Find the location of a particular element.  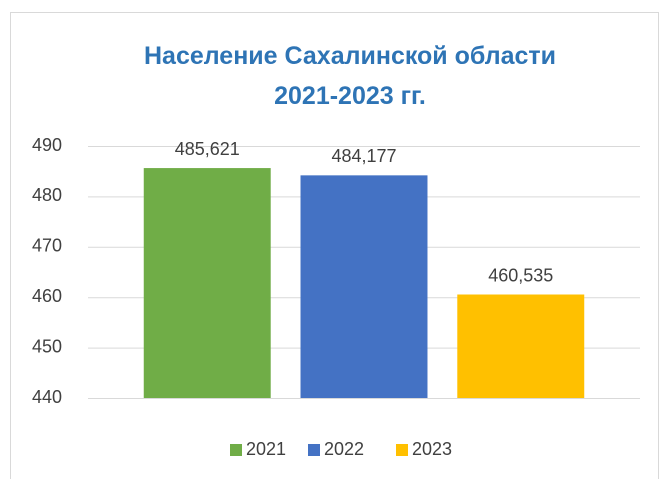

y-tick-label: 490 is located at coordinates (47, 145).